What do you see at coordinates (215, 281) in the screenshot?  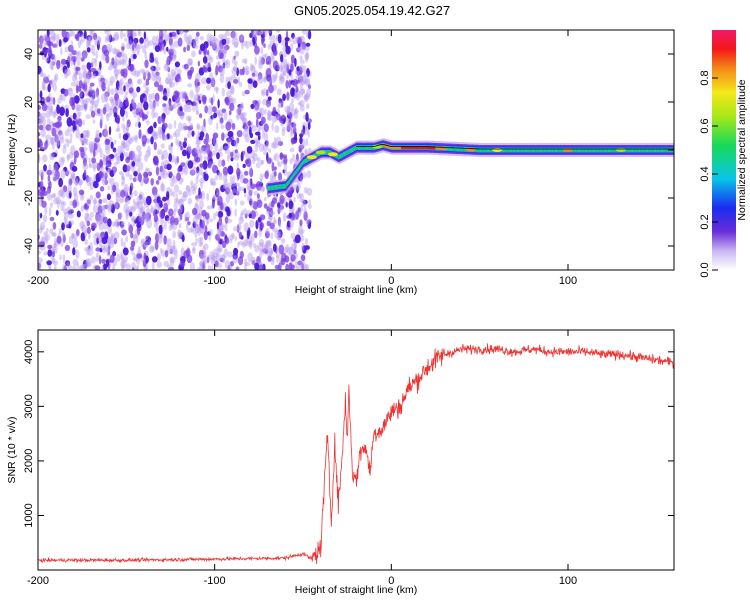 I see `x-tick-label: -100` at bounding box center [215, 281].